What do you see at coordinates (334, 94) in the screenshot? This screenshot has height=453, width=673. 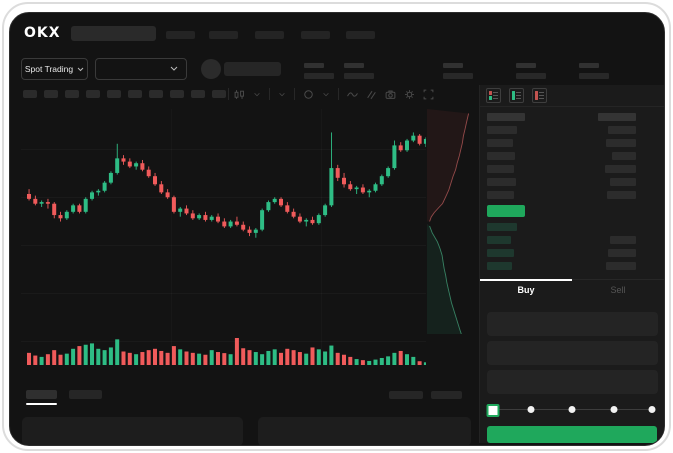 I see `chart-tools` at bounding box center [334, 94].